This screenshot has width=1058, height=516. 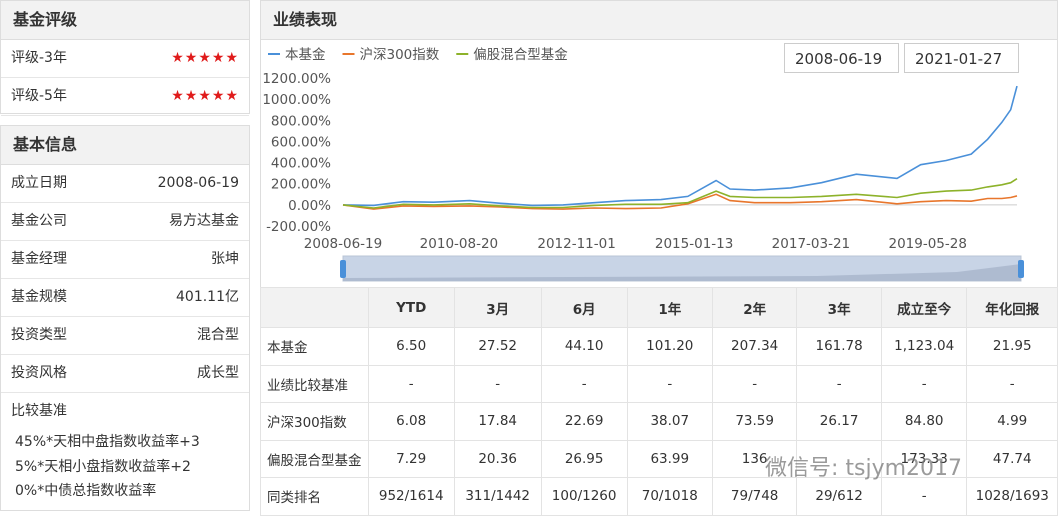 What do you see at coordinates (924, 307) in the screenshot?
I see `header-cell: 成立至今` at bounding box center [924, 307].